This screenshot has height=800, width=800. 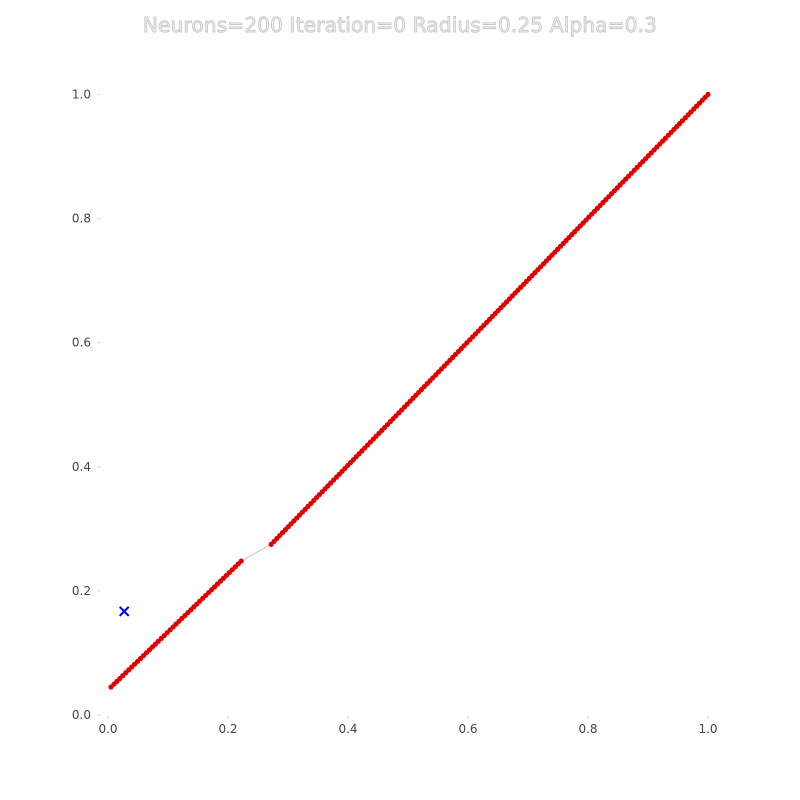 What do you see at coordinates (347, 729) in the screenshot?
I see `x-tick-label: 0.4` at bounding box center [347, 729].